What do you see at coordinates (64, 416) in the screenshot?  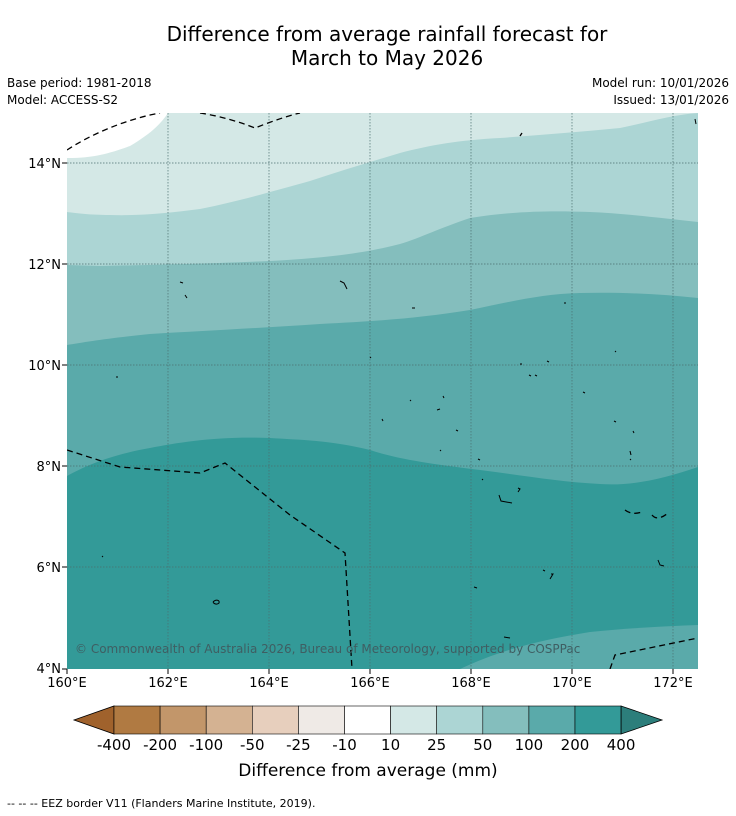 I see `lat-ticks` at bounding box center [64, 416].